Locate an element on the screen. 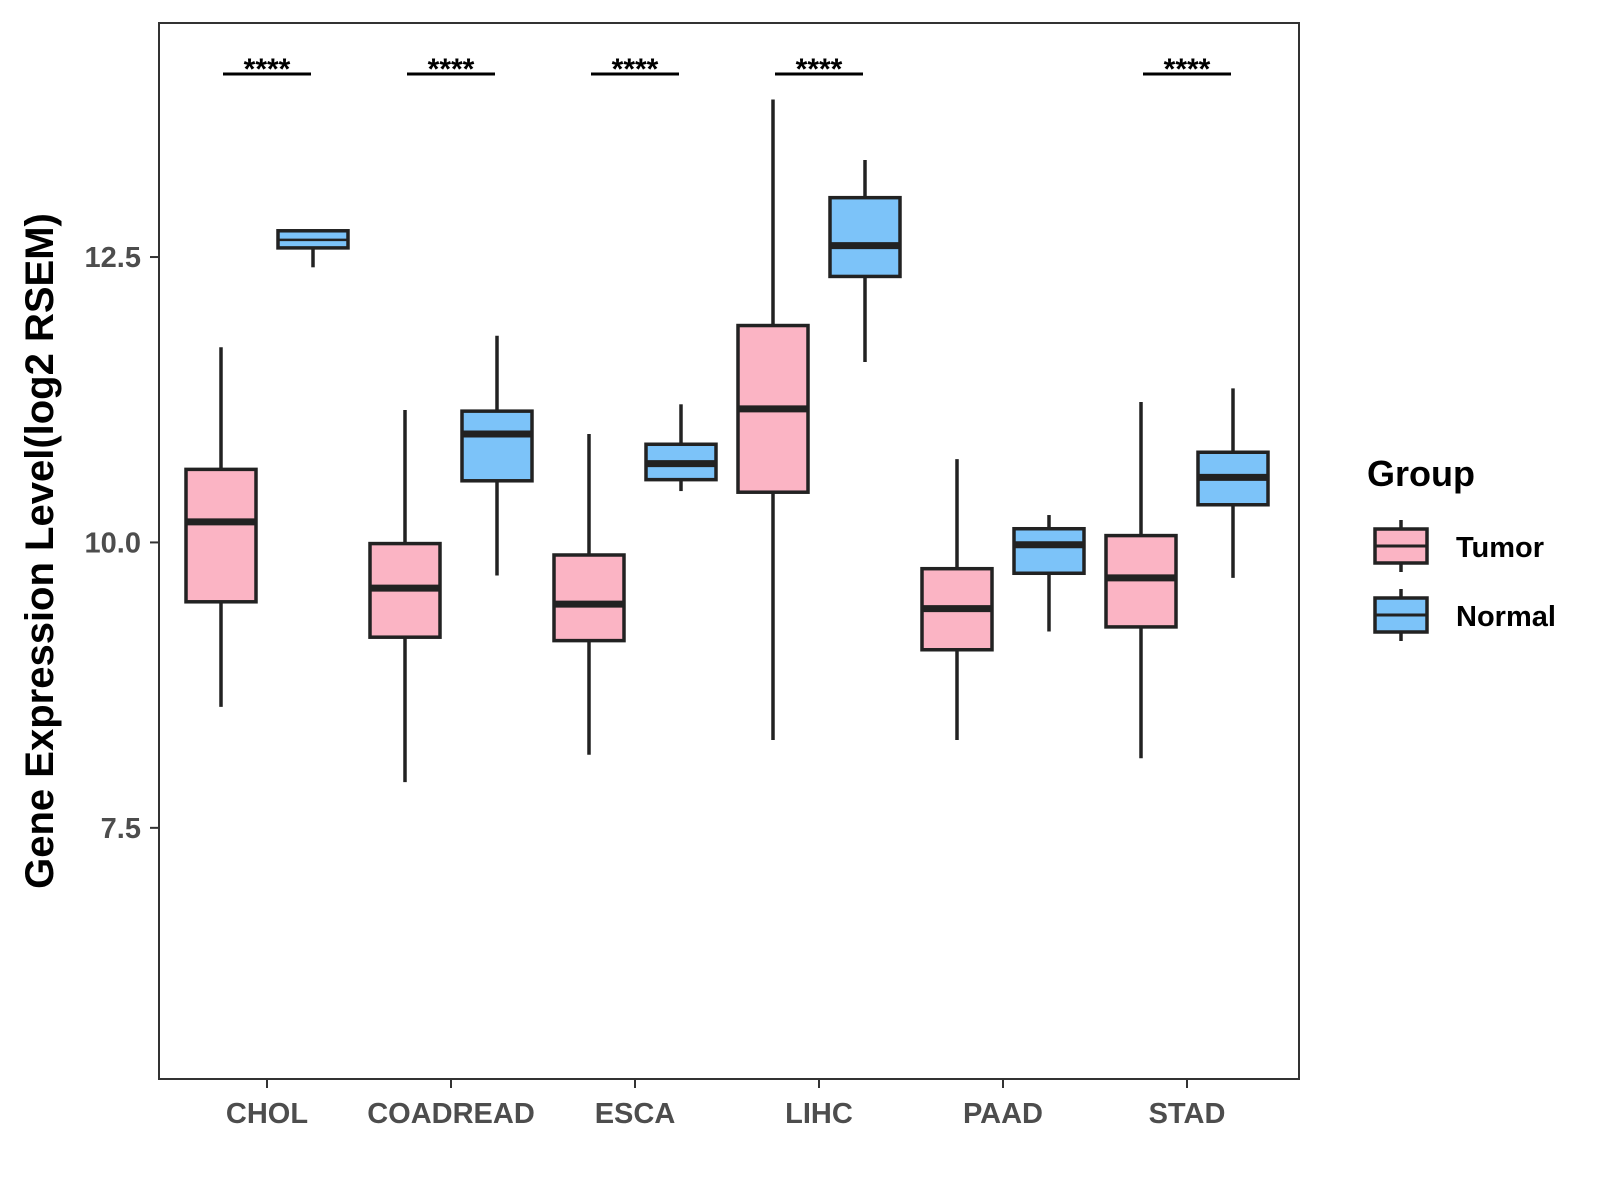 Image resolution: width=1600 pixels, height=1200 pixels. box-normal-paad is located at coordinates (1049, 573).